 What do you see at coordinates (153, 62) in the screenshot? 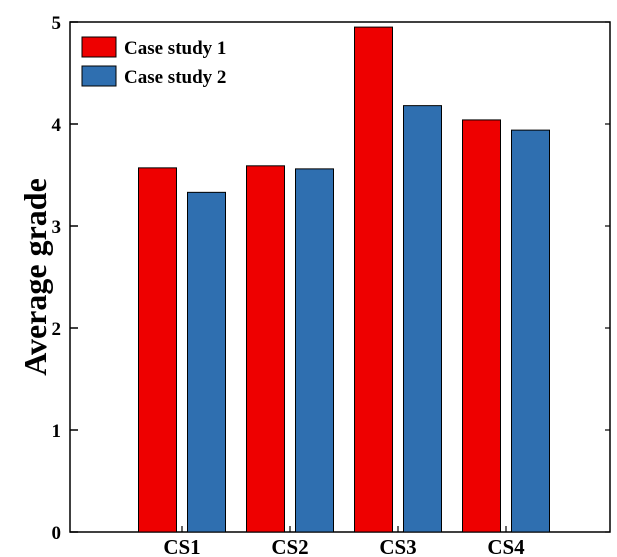
I see `legend: Case study 1 Case study 2` at bounding box center [153, 62].